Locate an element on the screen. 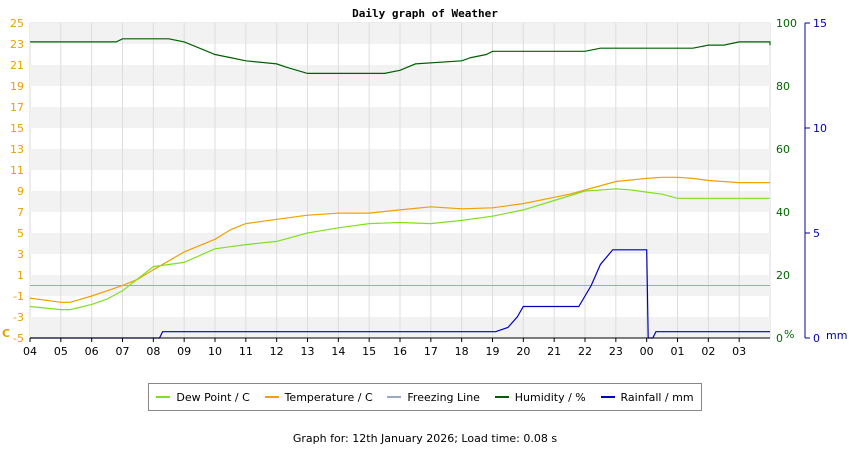  y-tick-label-humidity: 40 is located at coordinates (783, 212).